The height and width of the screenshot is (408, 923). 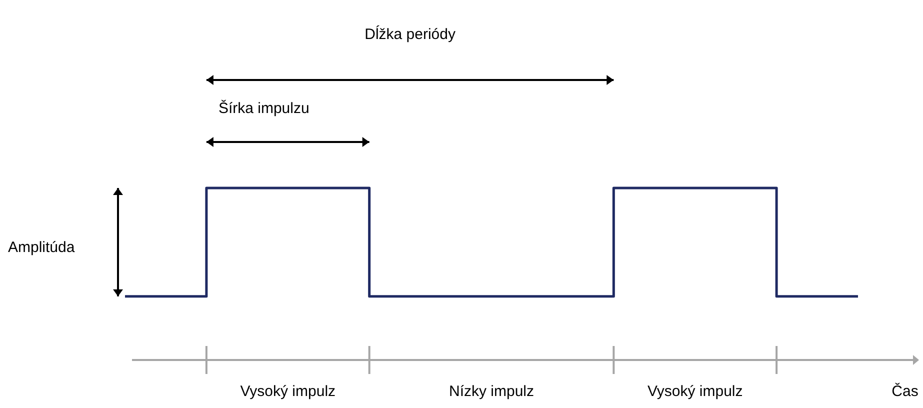 I want to click on text: Nízky impulz, so click(x=491, y=391).